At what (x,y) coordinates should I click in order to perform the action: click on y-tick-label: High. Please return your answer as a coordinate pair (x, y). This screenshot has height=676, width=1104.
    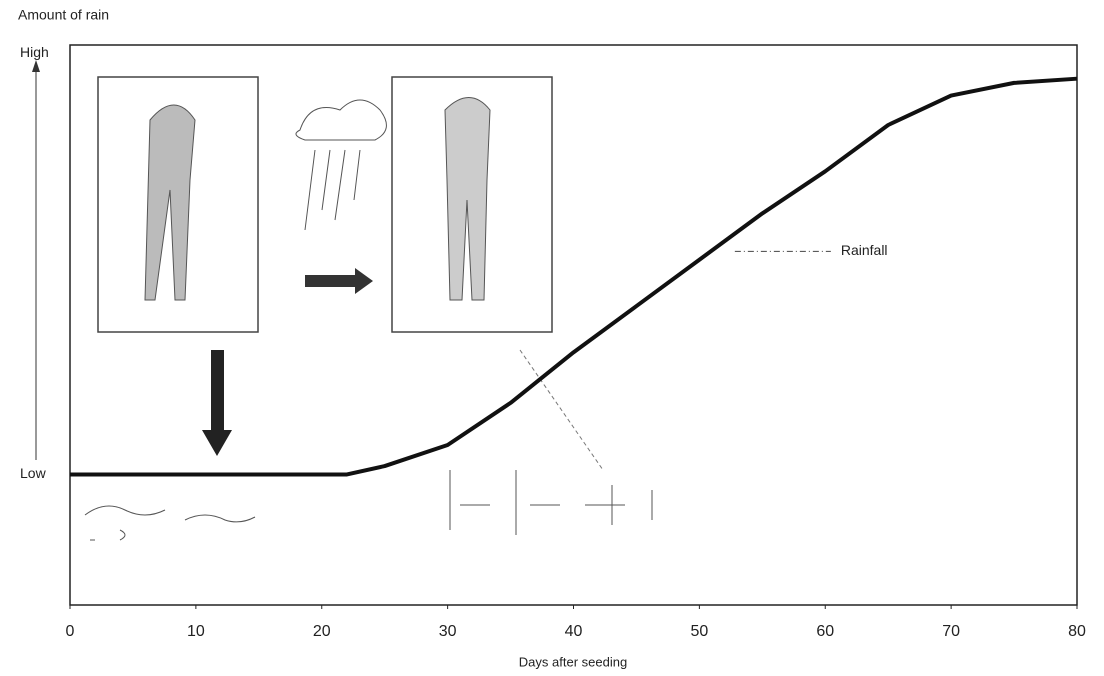
    Looking at the image, I should click on (34, 52).